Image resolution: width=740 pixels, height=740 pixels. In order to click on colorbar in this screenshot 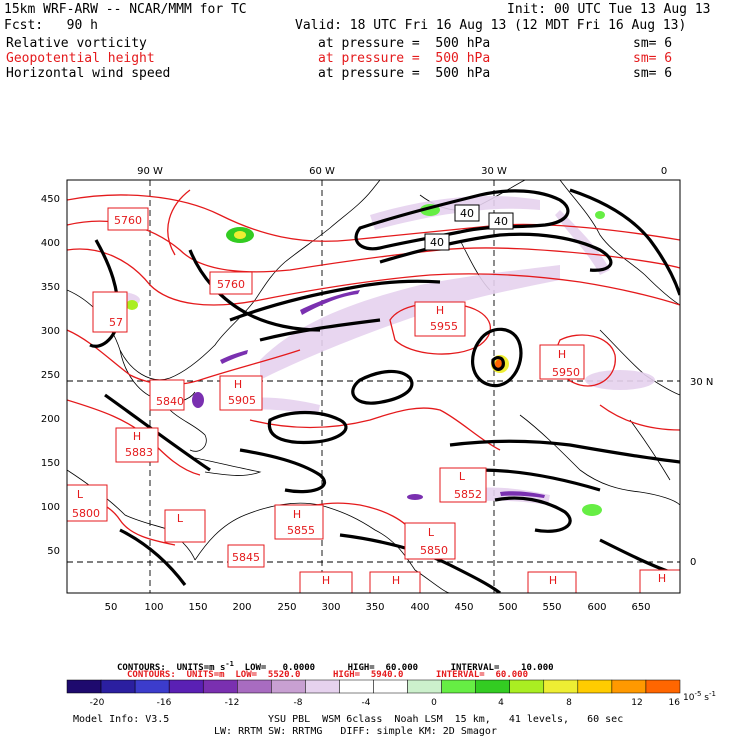, I will do `click(373, 686)`.